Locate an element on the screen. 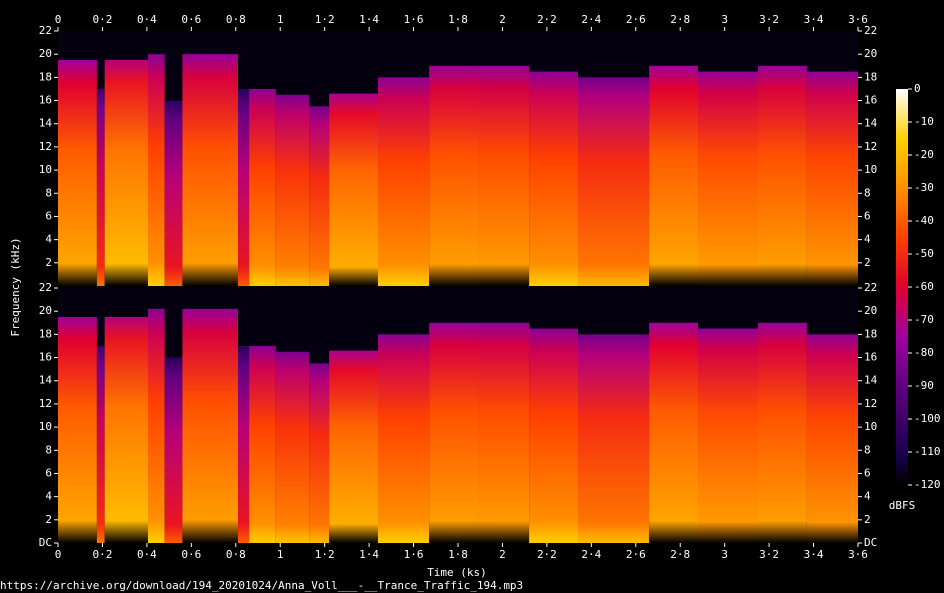 The width and height of the screenshot is (944, 593). colorbar-tick-label: -100 is located at coordinates (927, 418).